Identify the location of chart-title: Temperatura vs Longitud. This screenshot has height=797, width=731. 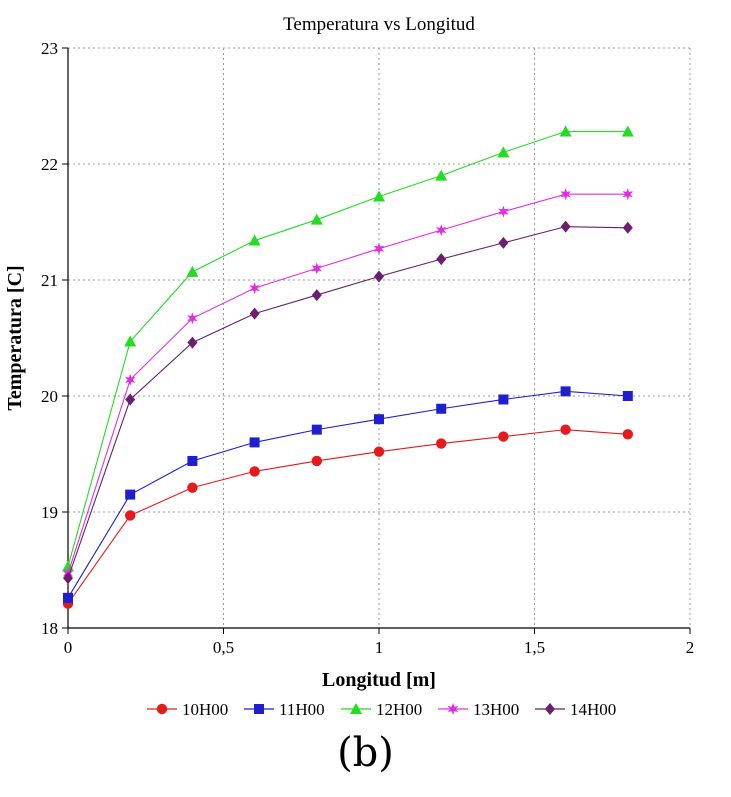
(379, 24).